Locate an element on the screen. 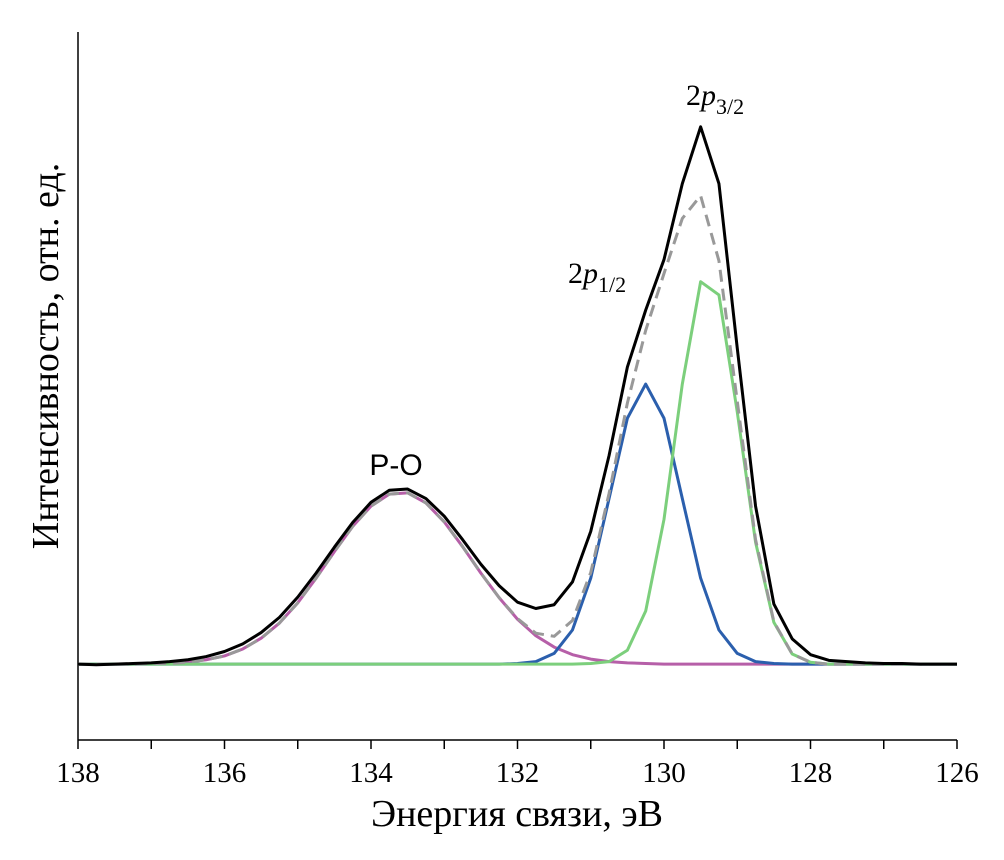 The width and height of the screenshot is (1004, 860). x-tick-label: 138 is located at coordinates (78, 773).